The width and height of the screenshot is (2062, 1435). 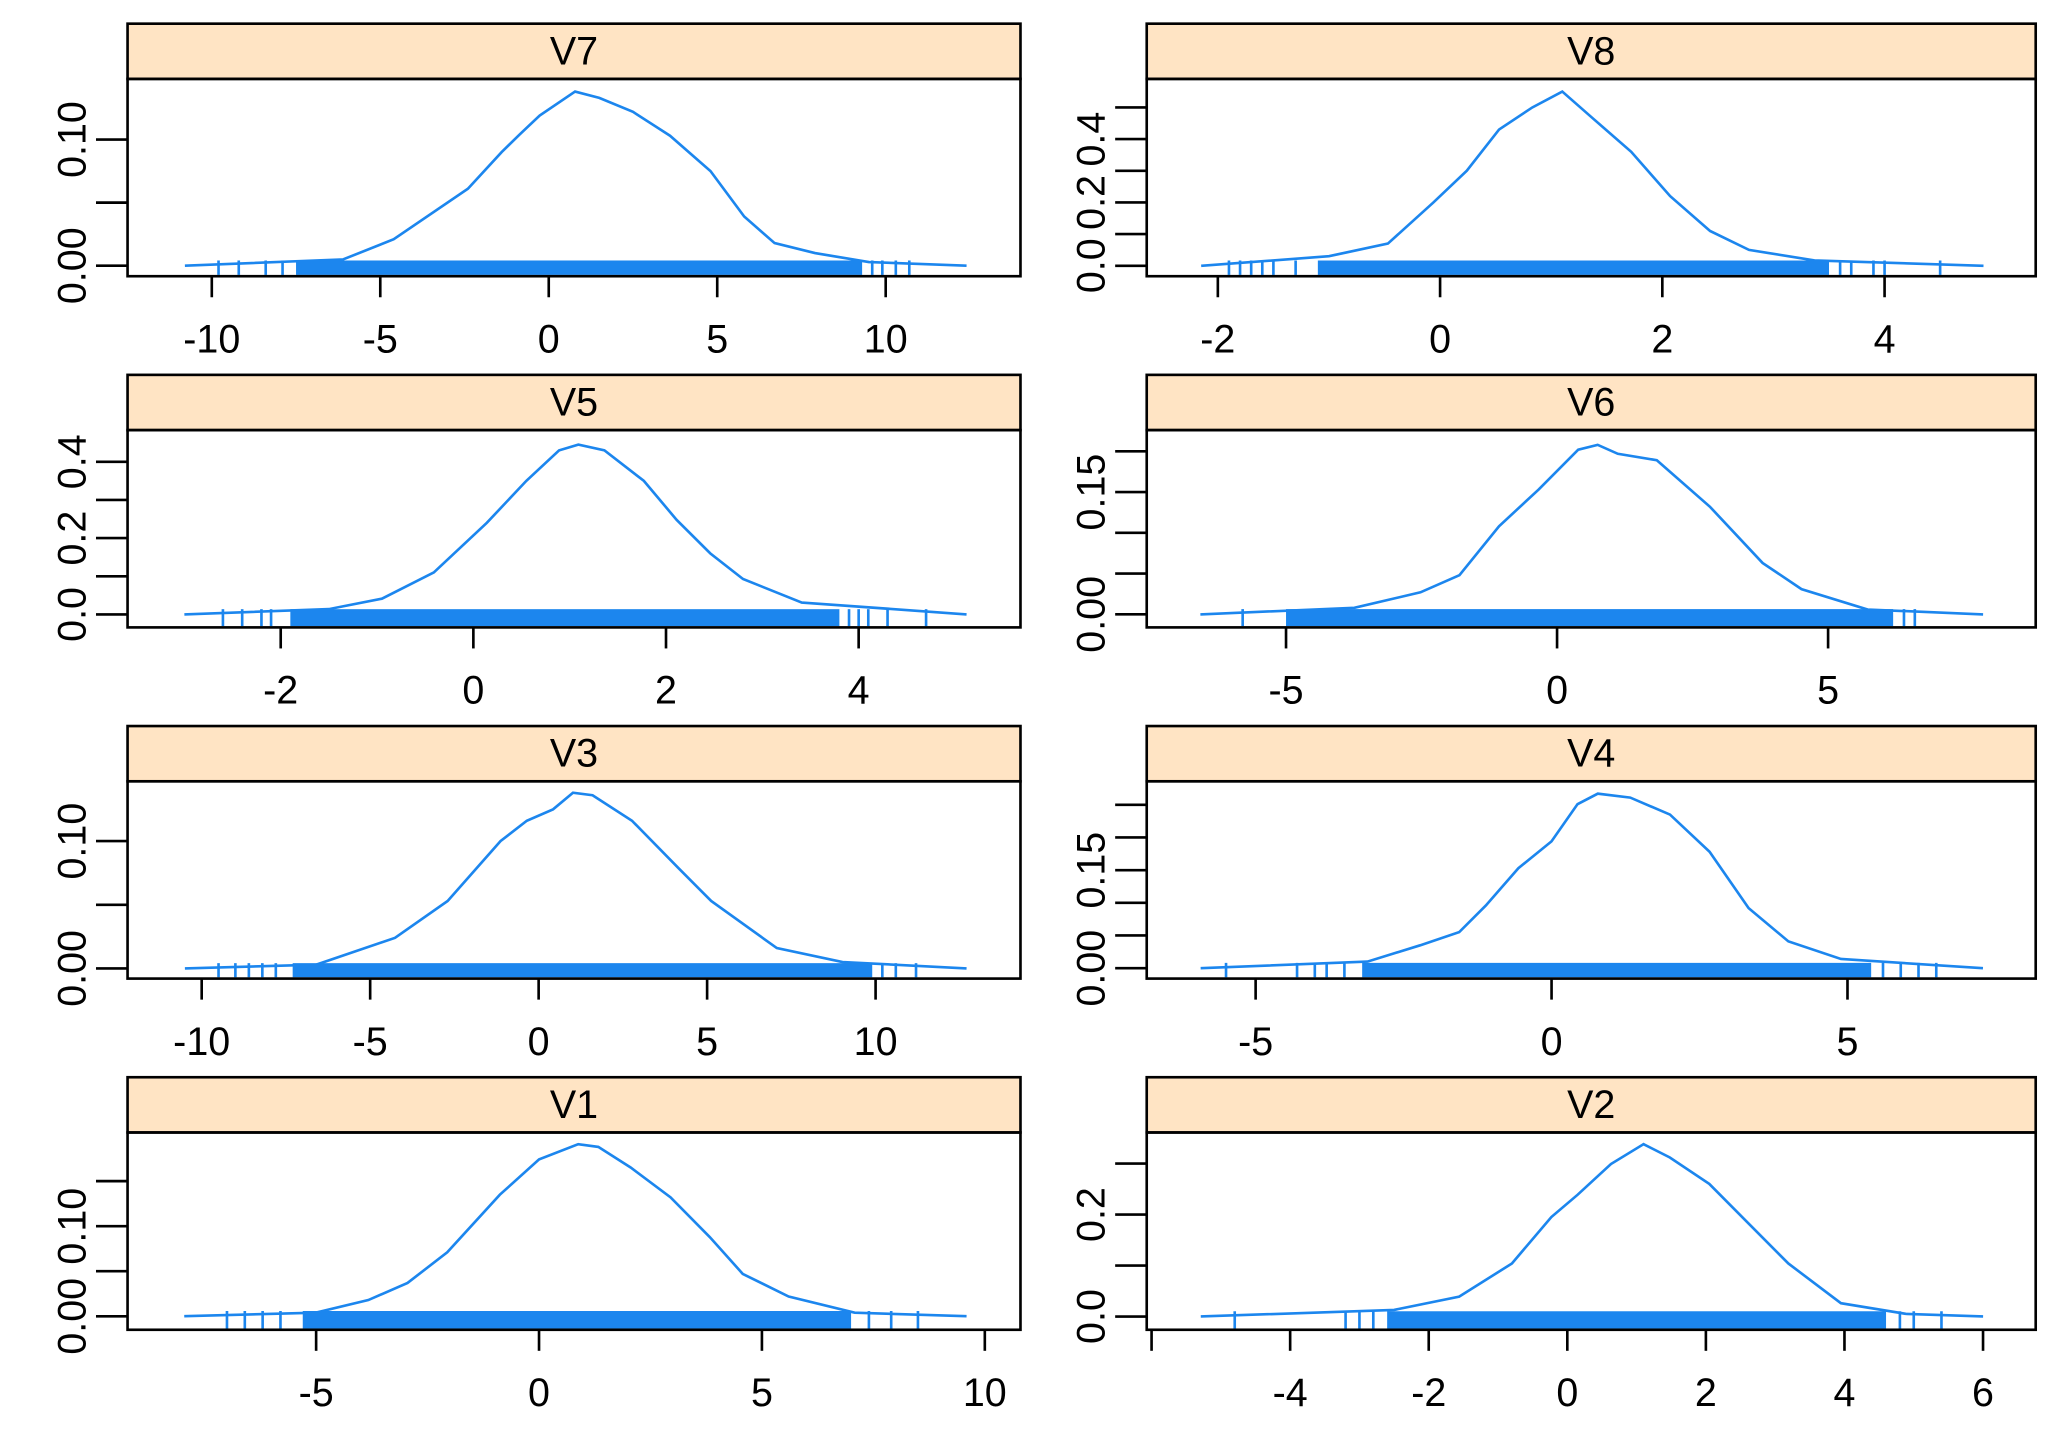 I want to click on panel-title: V6, so click(x=1591, y=403).